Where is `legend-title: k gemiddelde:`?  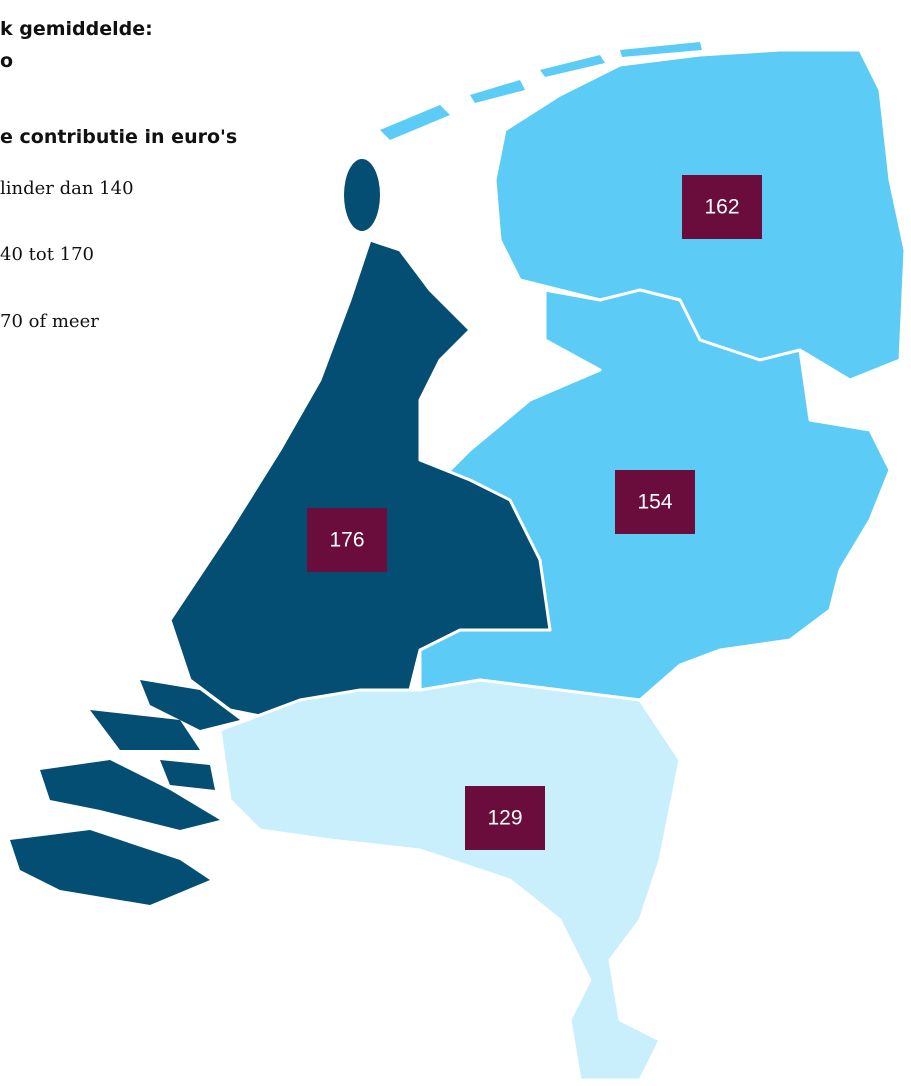 legend-title: k gemiddelde: is located at coordinates (76, 29).